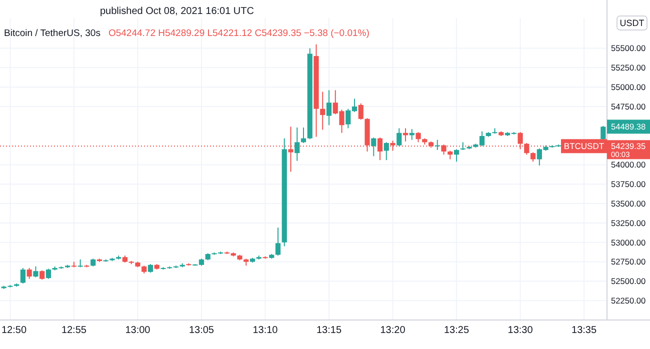  I want to click on x-tick-label: 12:55, so click(74, 330).